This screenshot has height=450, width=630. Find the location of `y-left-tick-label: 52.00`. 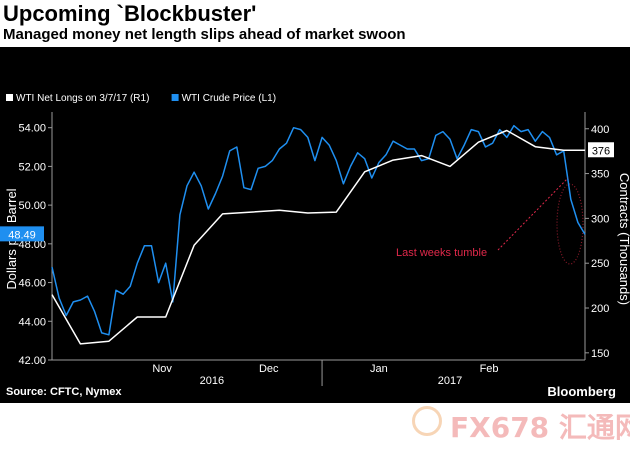

y-left-tick-label: 52.00 is located at coordinates (32, 167).